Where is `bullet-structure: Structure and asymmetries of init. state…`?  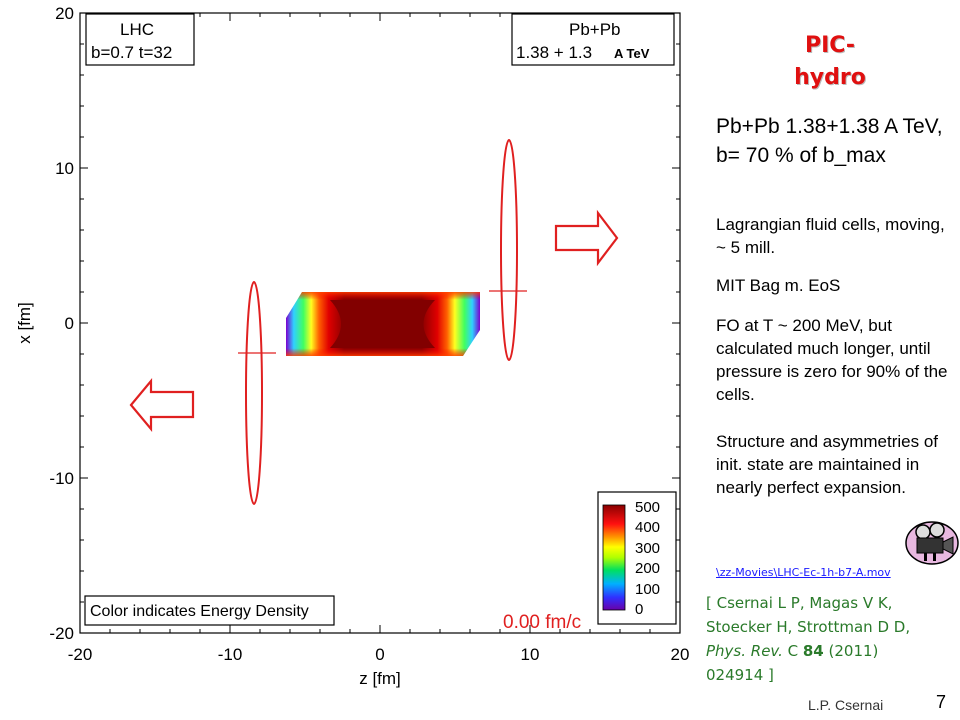 bullet-structure: Structure and asymmetries of init. state… is located at coordinates (827, 464).